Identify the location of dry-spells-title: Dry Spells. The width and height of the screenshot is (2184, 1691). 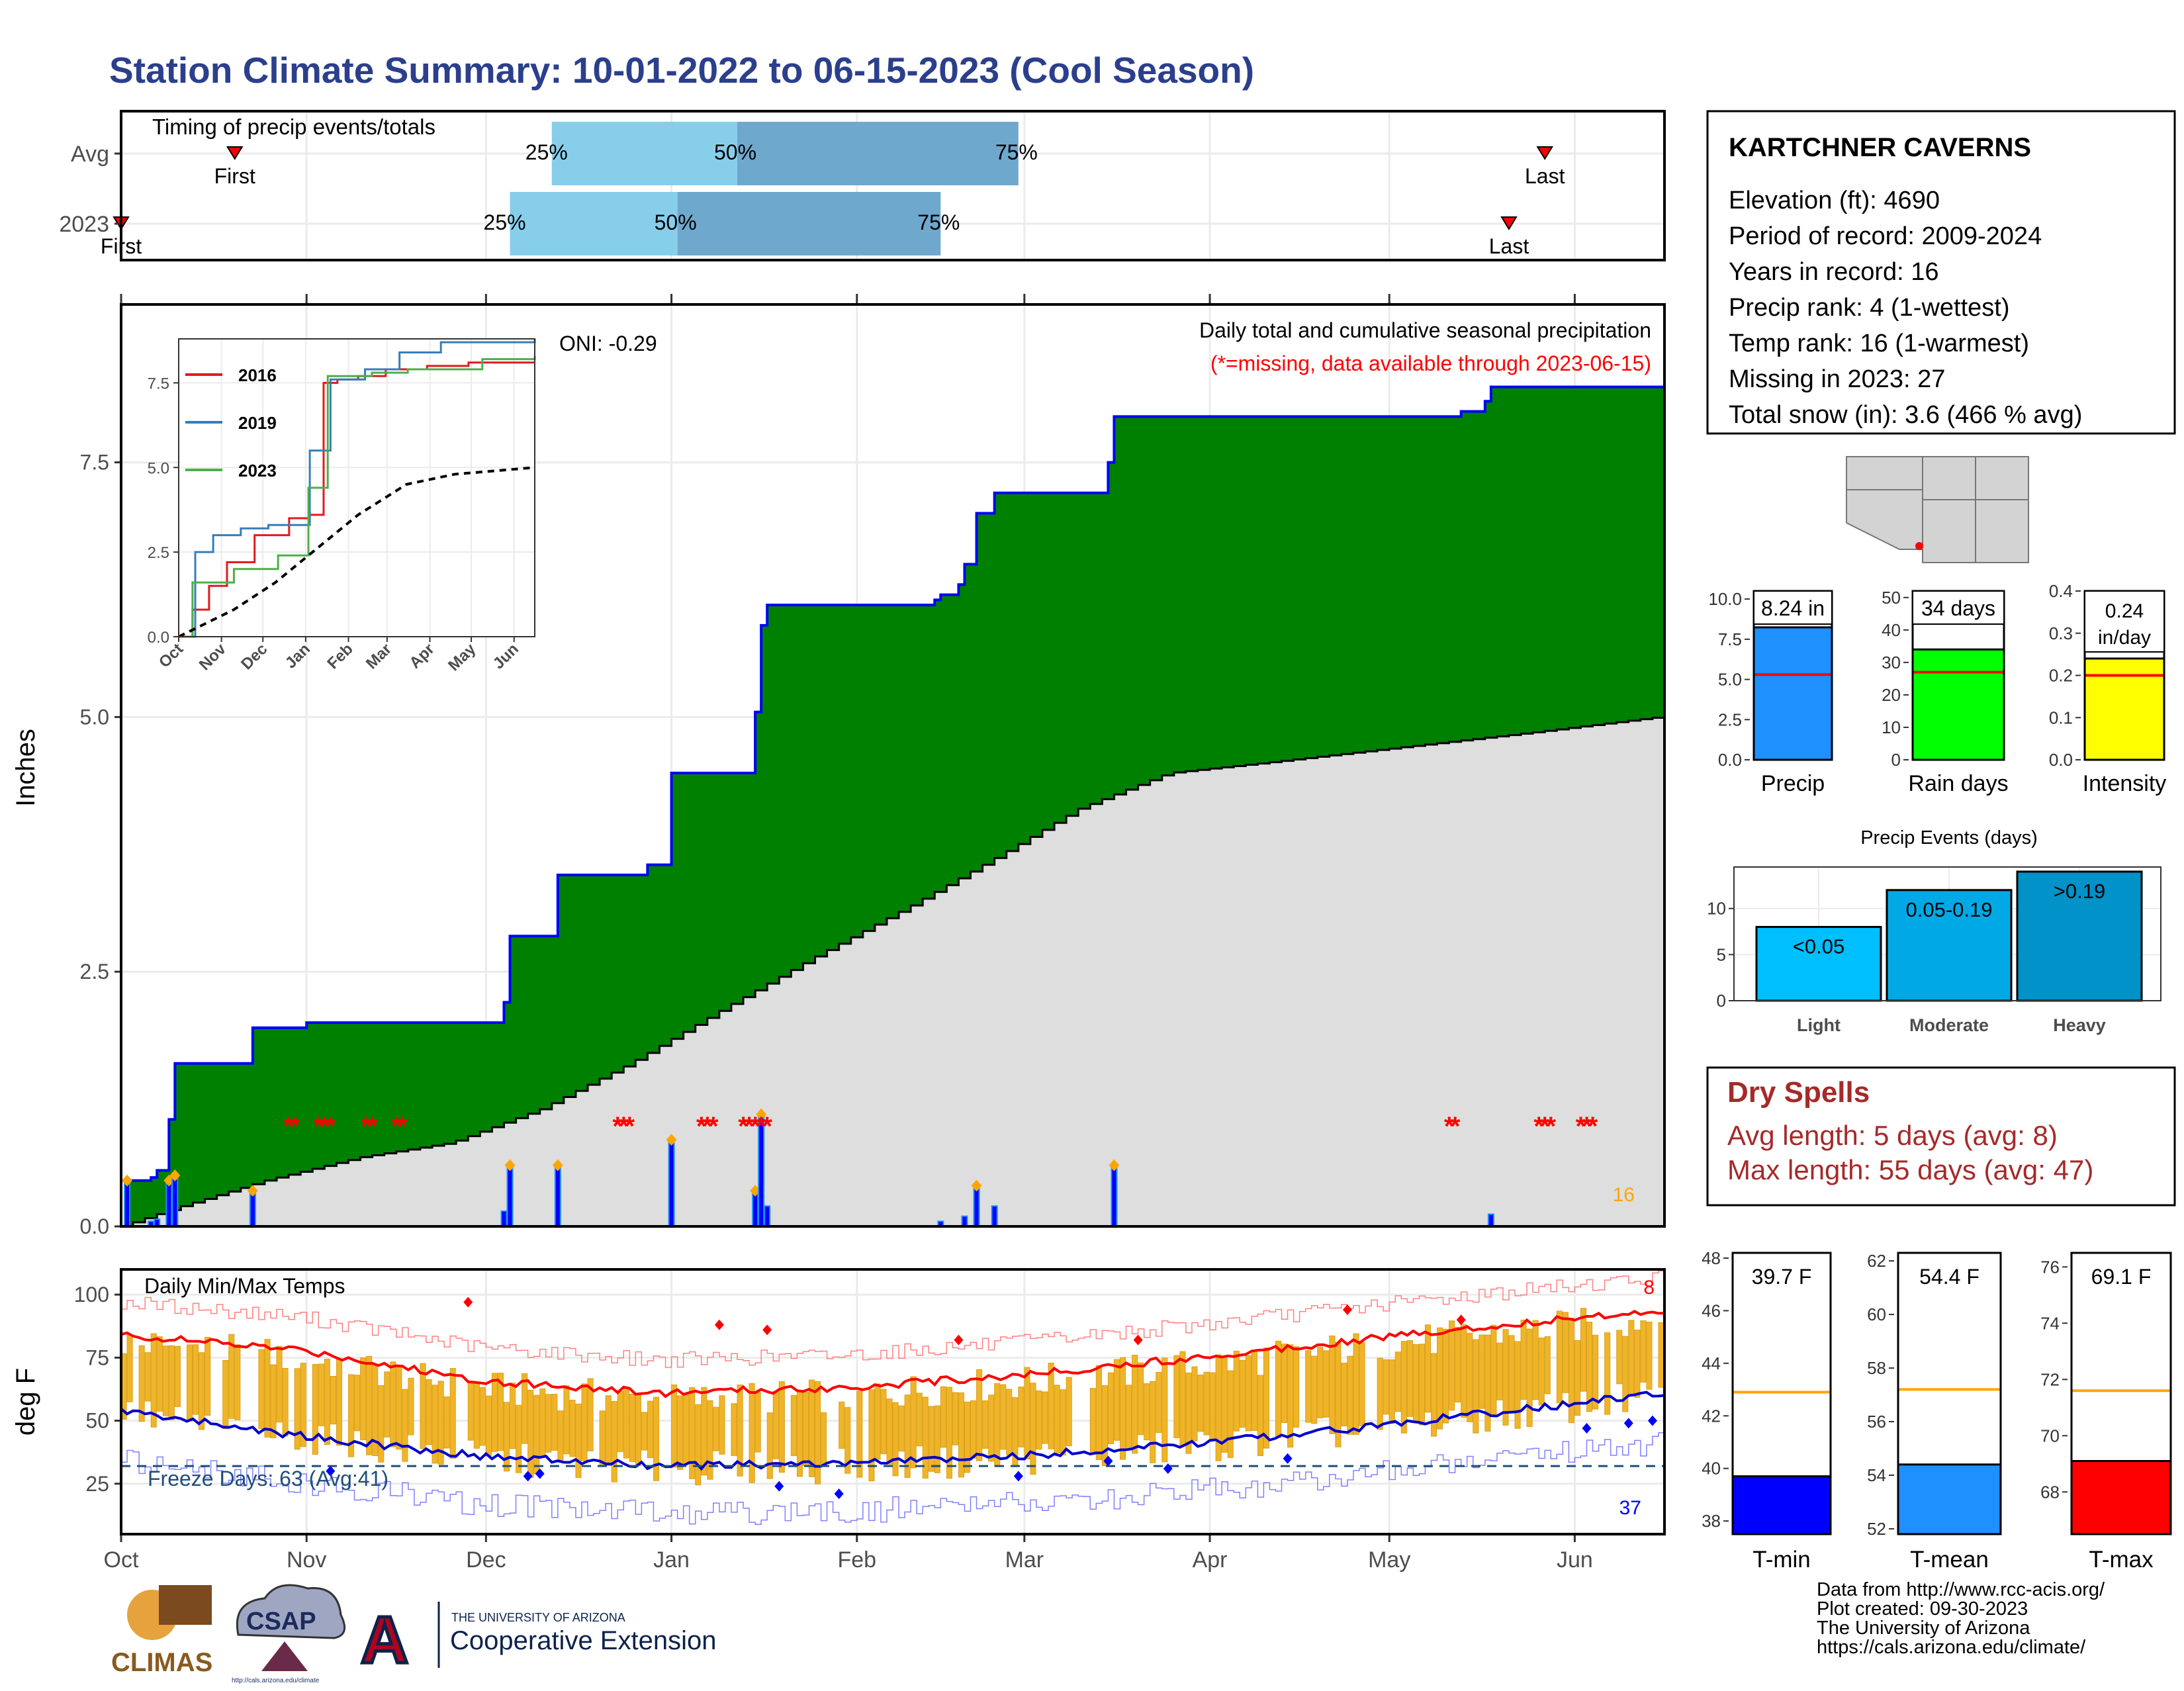
(1798, 1092).